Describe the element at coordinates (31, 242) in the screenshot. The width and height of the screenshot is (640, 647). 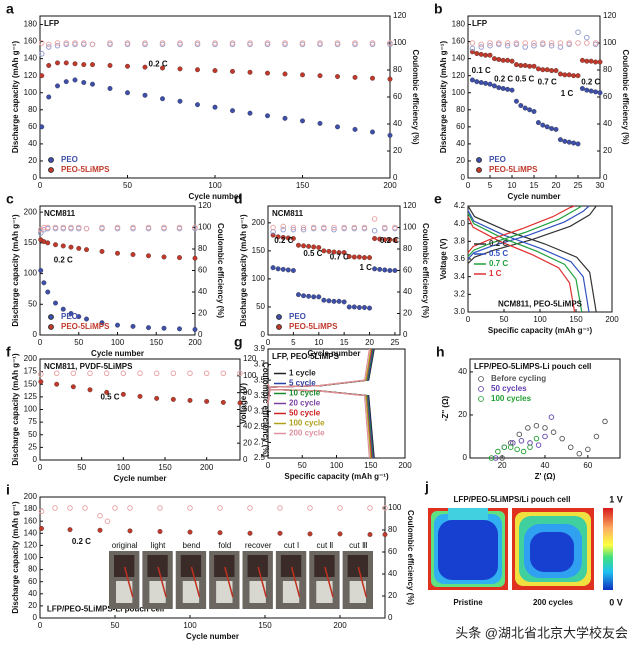
I see `y-tick-label: 150` at that location.